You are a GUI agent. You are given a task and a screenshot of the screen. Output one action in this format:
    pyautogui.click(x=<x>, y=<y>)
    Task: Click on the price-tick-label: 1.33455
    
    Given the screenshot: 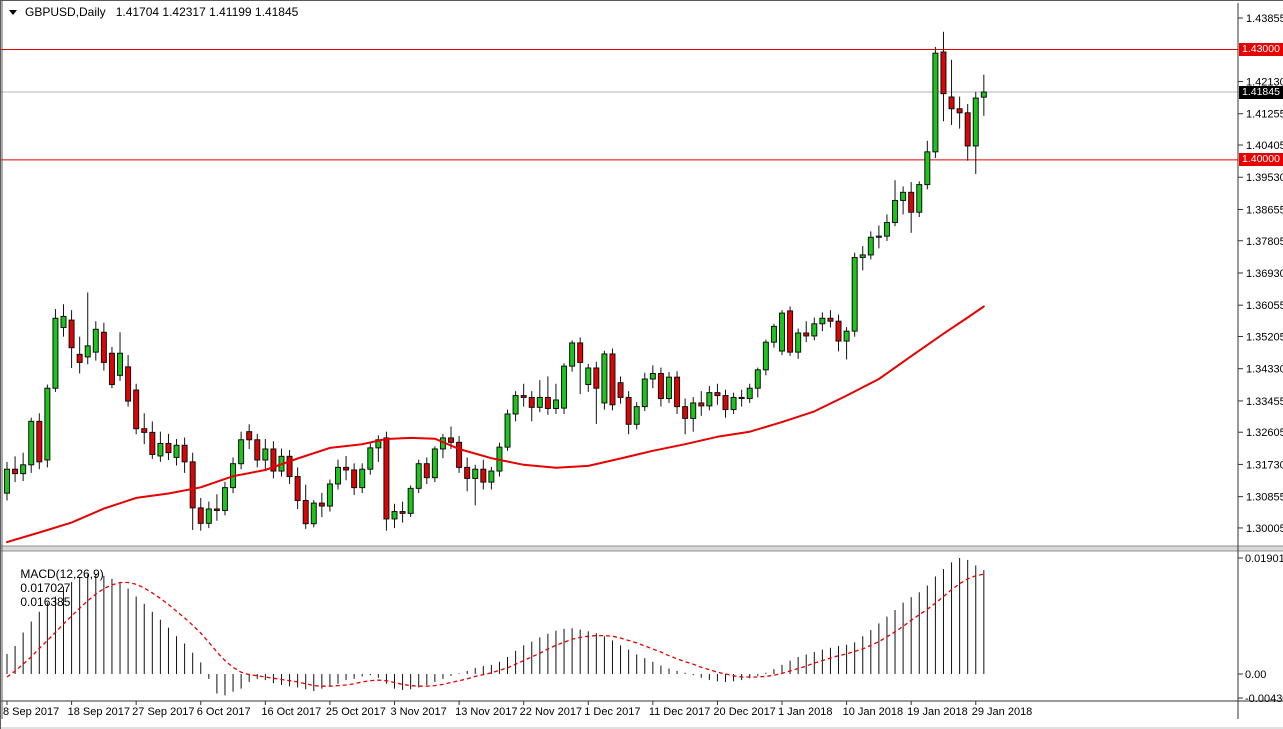 What is the action you would take?
    pyautogui.click(x=1264, y=402)
    